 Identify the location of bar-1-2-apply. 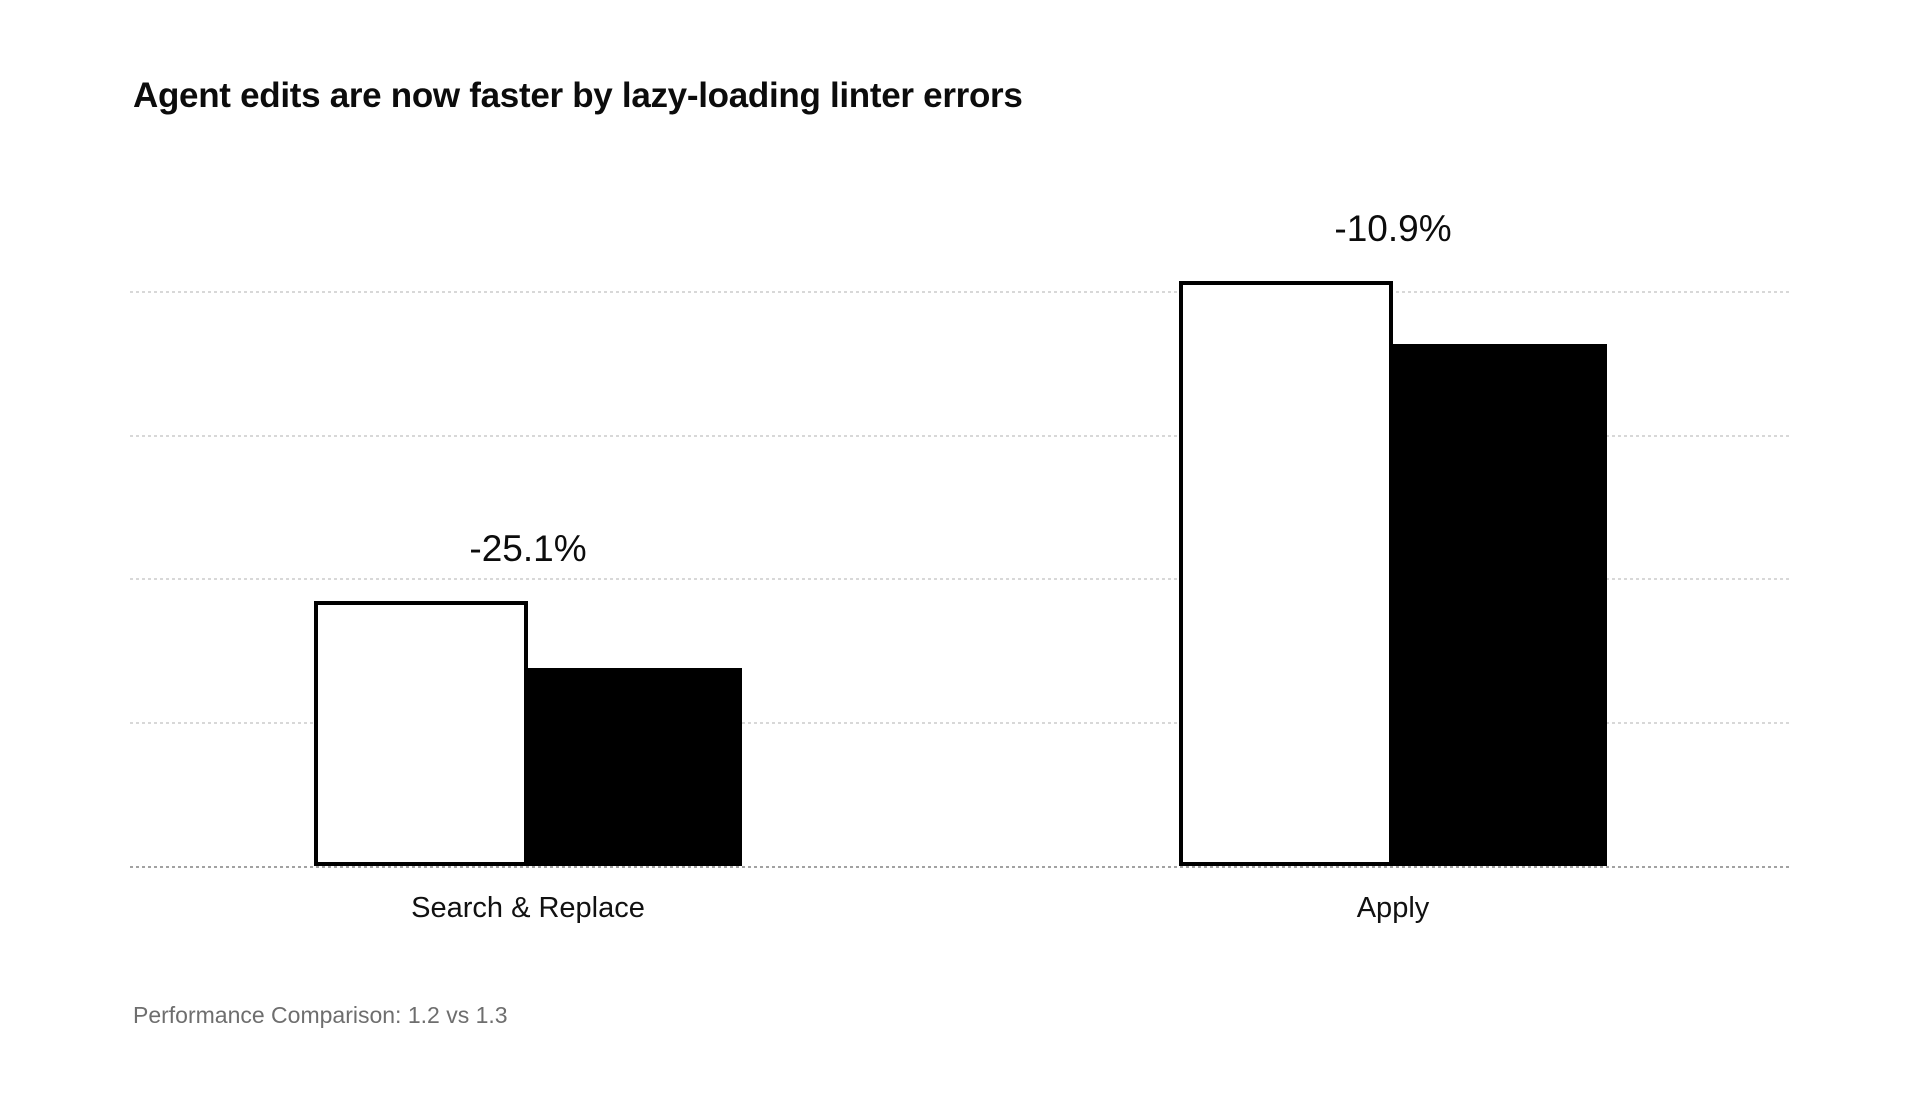
(1286, 573).